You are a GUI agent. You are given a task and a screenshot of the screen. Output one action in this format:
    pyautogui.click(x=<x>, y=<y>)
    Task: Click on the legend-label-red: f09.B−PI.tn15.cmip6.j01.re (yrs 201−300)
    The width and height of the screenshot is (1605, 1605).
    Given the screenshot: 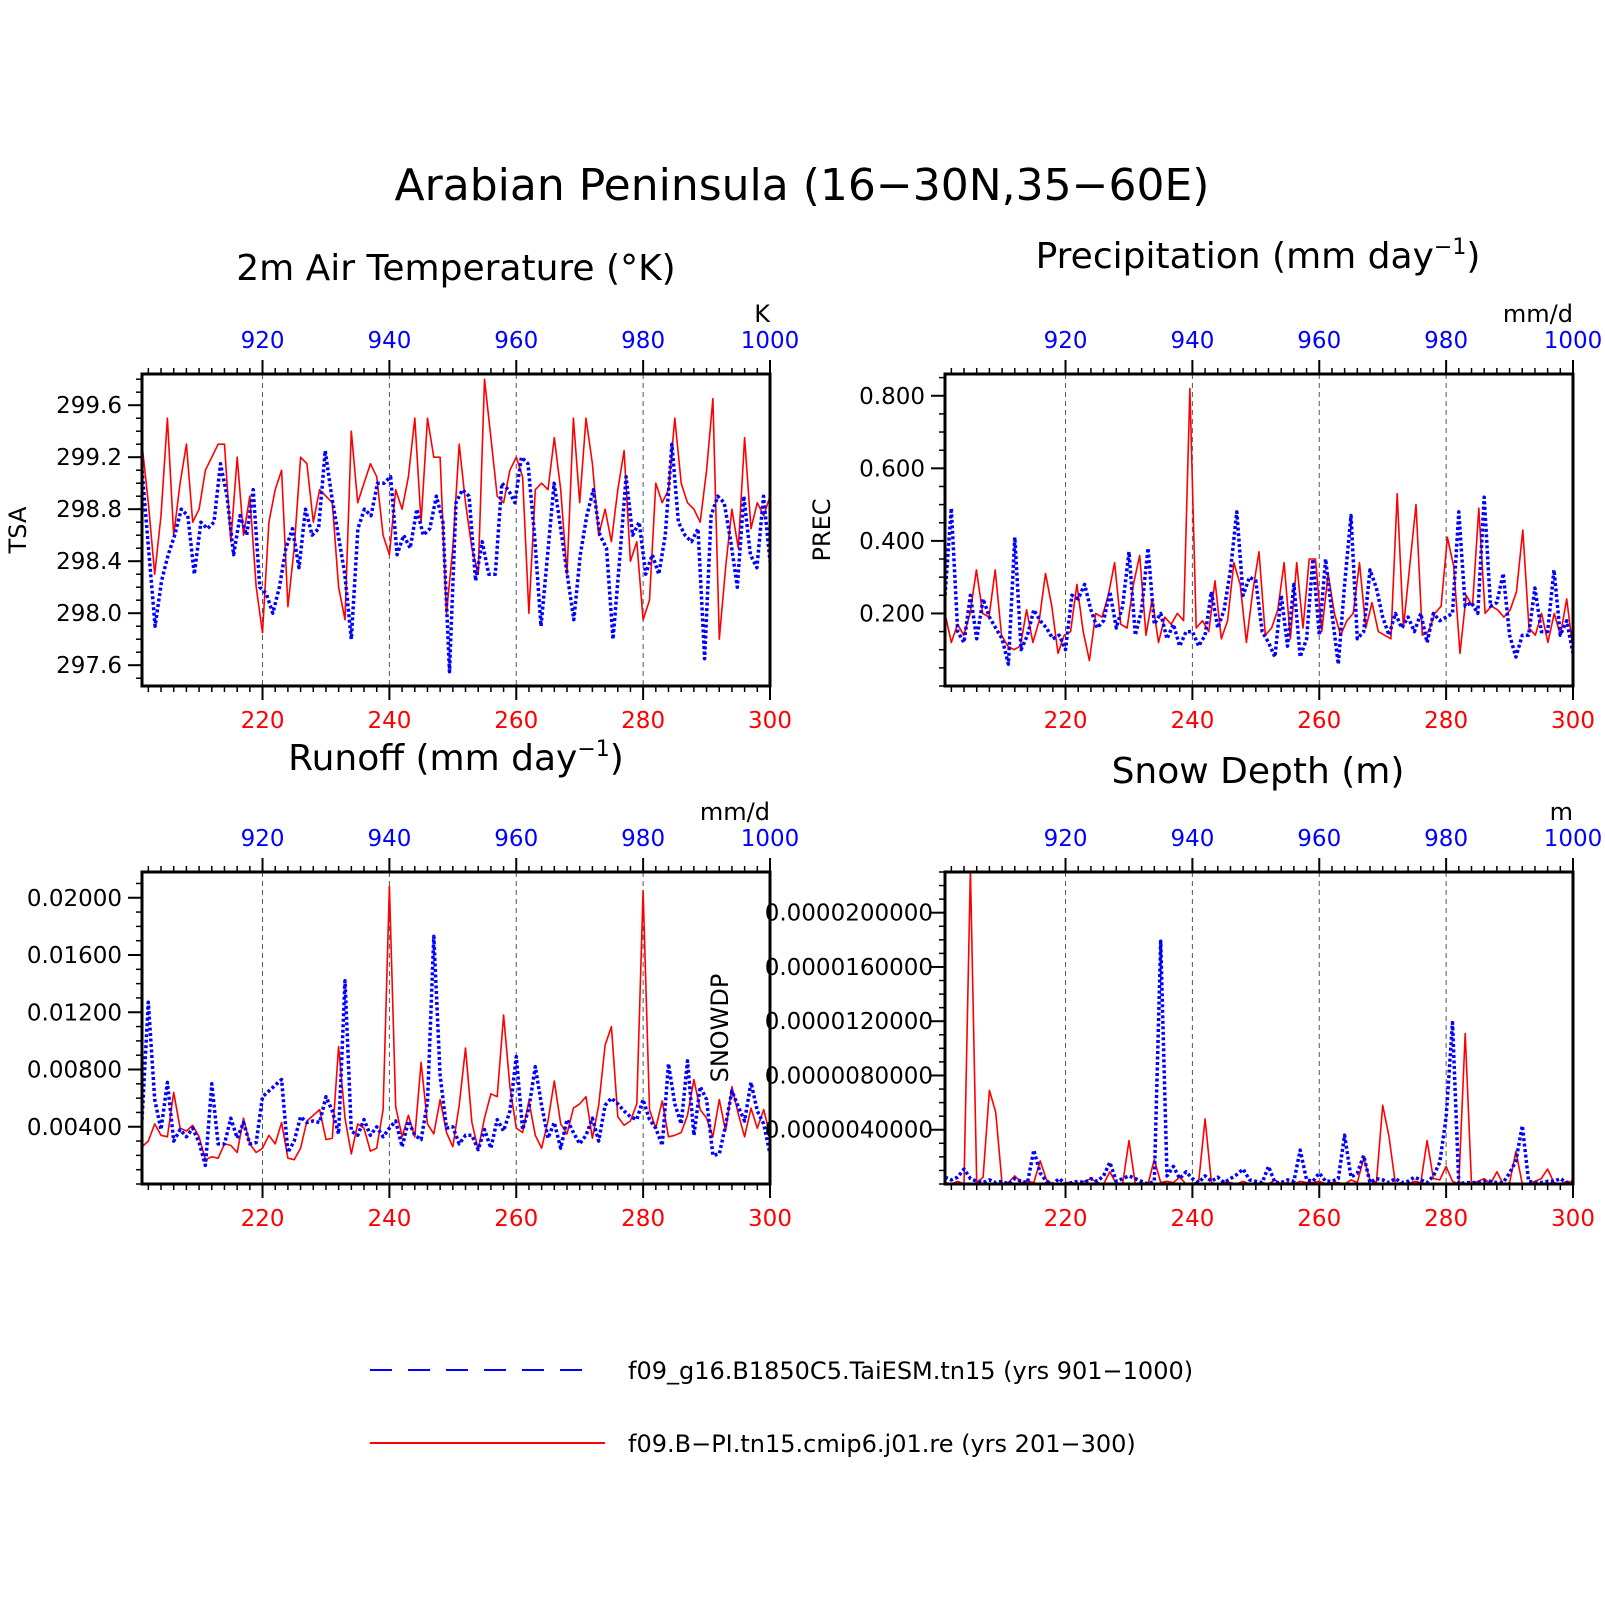 What is the action you would take?
    pyautogui.click(x=882, y=1444)
    